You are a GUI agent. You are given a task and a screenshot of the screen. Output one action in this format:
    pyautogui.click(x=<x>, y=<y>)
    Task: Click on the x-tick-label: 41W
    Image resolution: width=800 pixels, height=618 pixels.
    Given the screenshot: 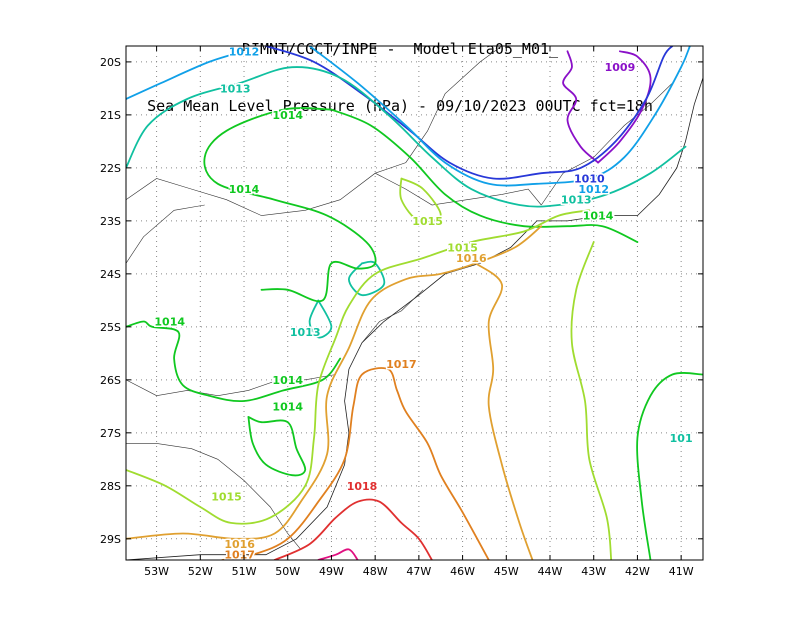 What is the action you would take?
    pyautogui.click(x=681, y=571)
    